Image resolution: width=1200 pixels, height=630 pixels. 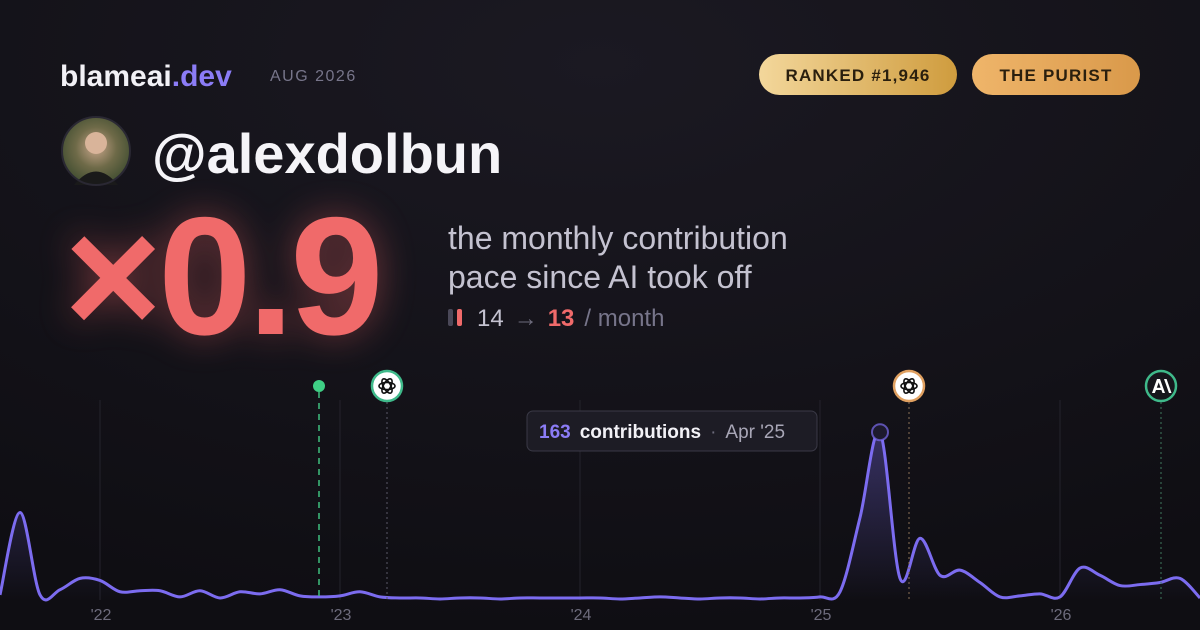 What do you see at coordinates (880, 432) in the screenshot?
I see `highlight-point` at bounding box center [880, 432].